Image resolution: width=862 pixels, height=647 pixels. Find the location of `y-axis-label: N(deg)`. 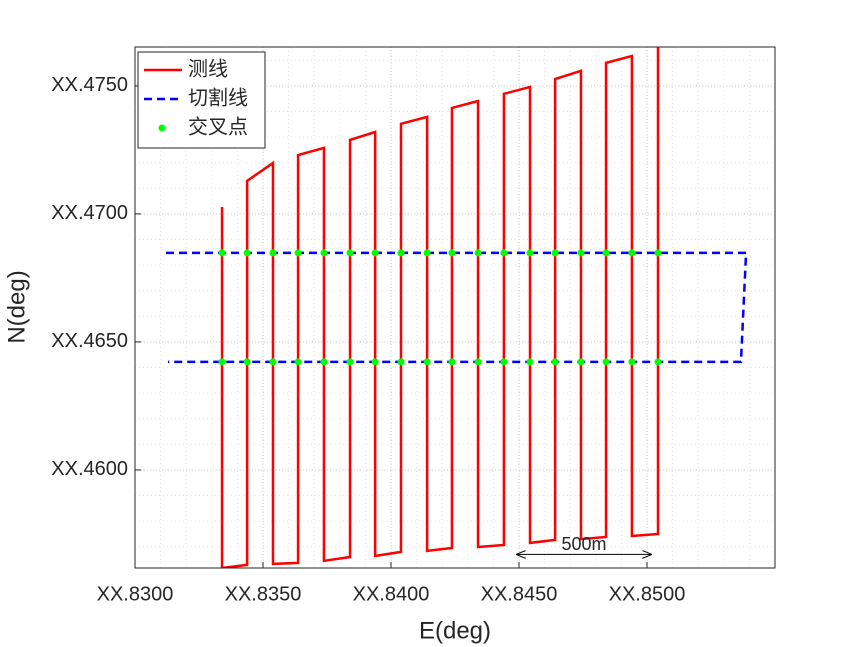

y-axis-label: N(deg) is located at coordinates (16, 306).